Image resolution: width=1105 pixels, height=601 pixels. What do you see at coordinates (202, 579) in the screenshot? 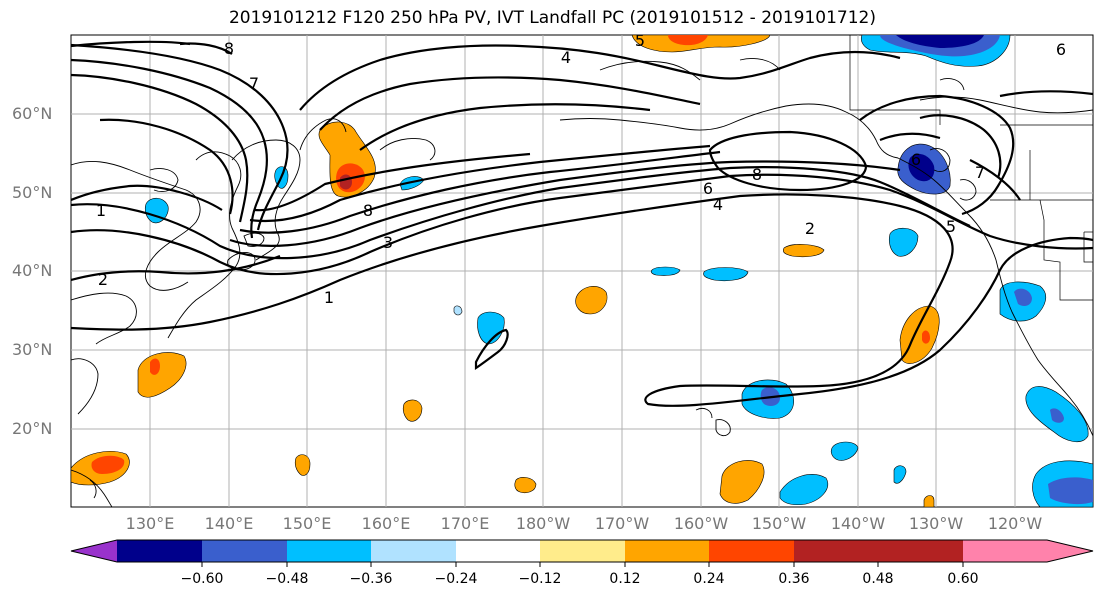
I see `colorbar-tick-label: −0.60` at bounding box center [202, 579].